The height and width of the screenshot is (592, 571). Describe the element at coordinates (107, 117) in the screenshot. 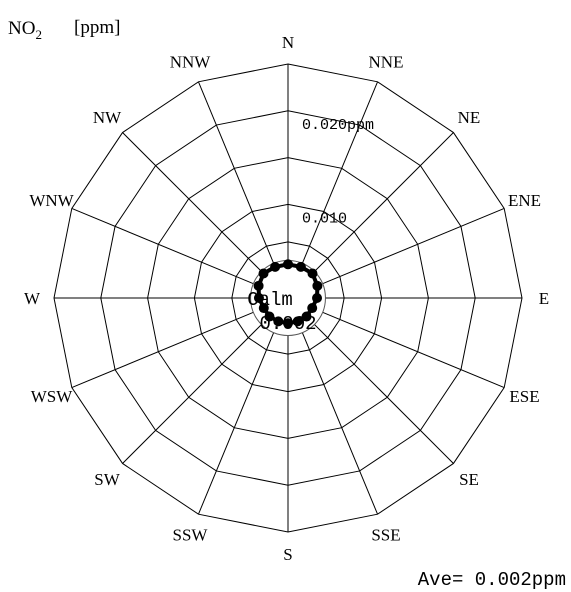

I see `direction-label-nw: NW` at that location.